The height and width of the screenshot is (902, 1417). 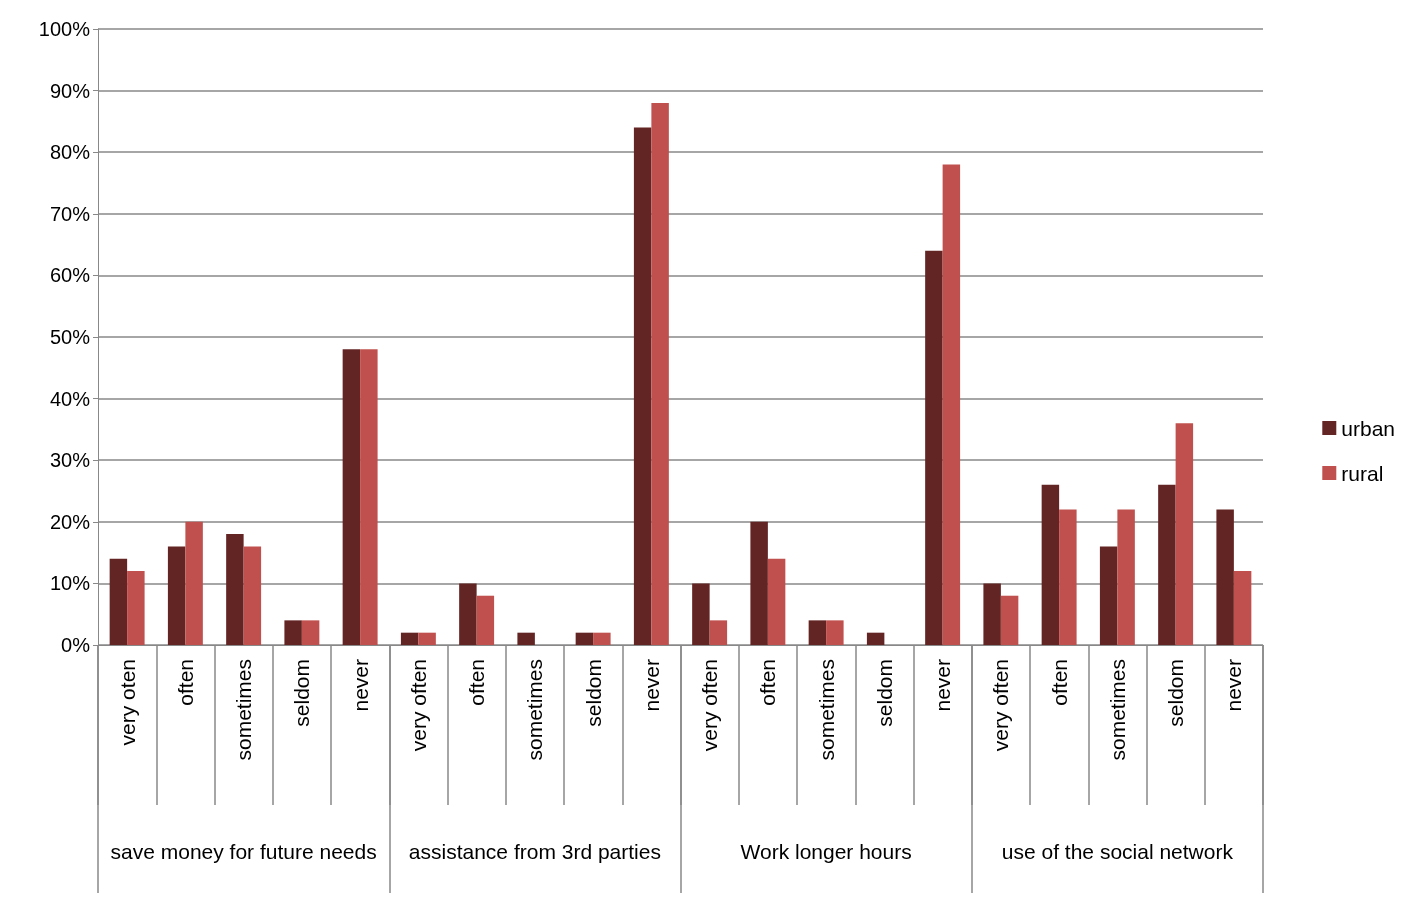 I want to click on y-tick-label: 90%, so click(x=70, y=90).